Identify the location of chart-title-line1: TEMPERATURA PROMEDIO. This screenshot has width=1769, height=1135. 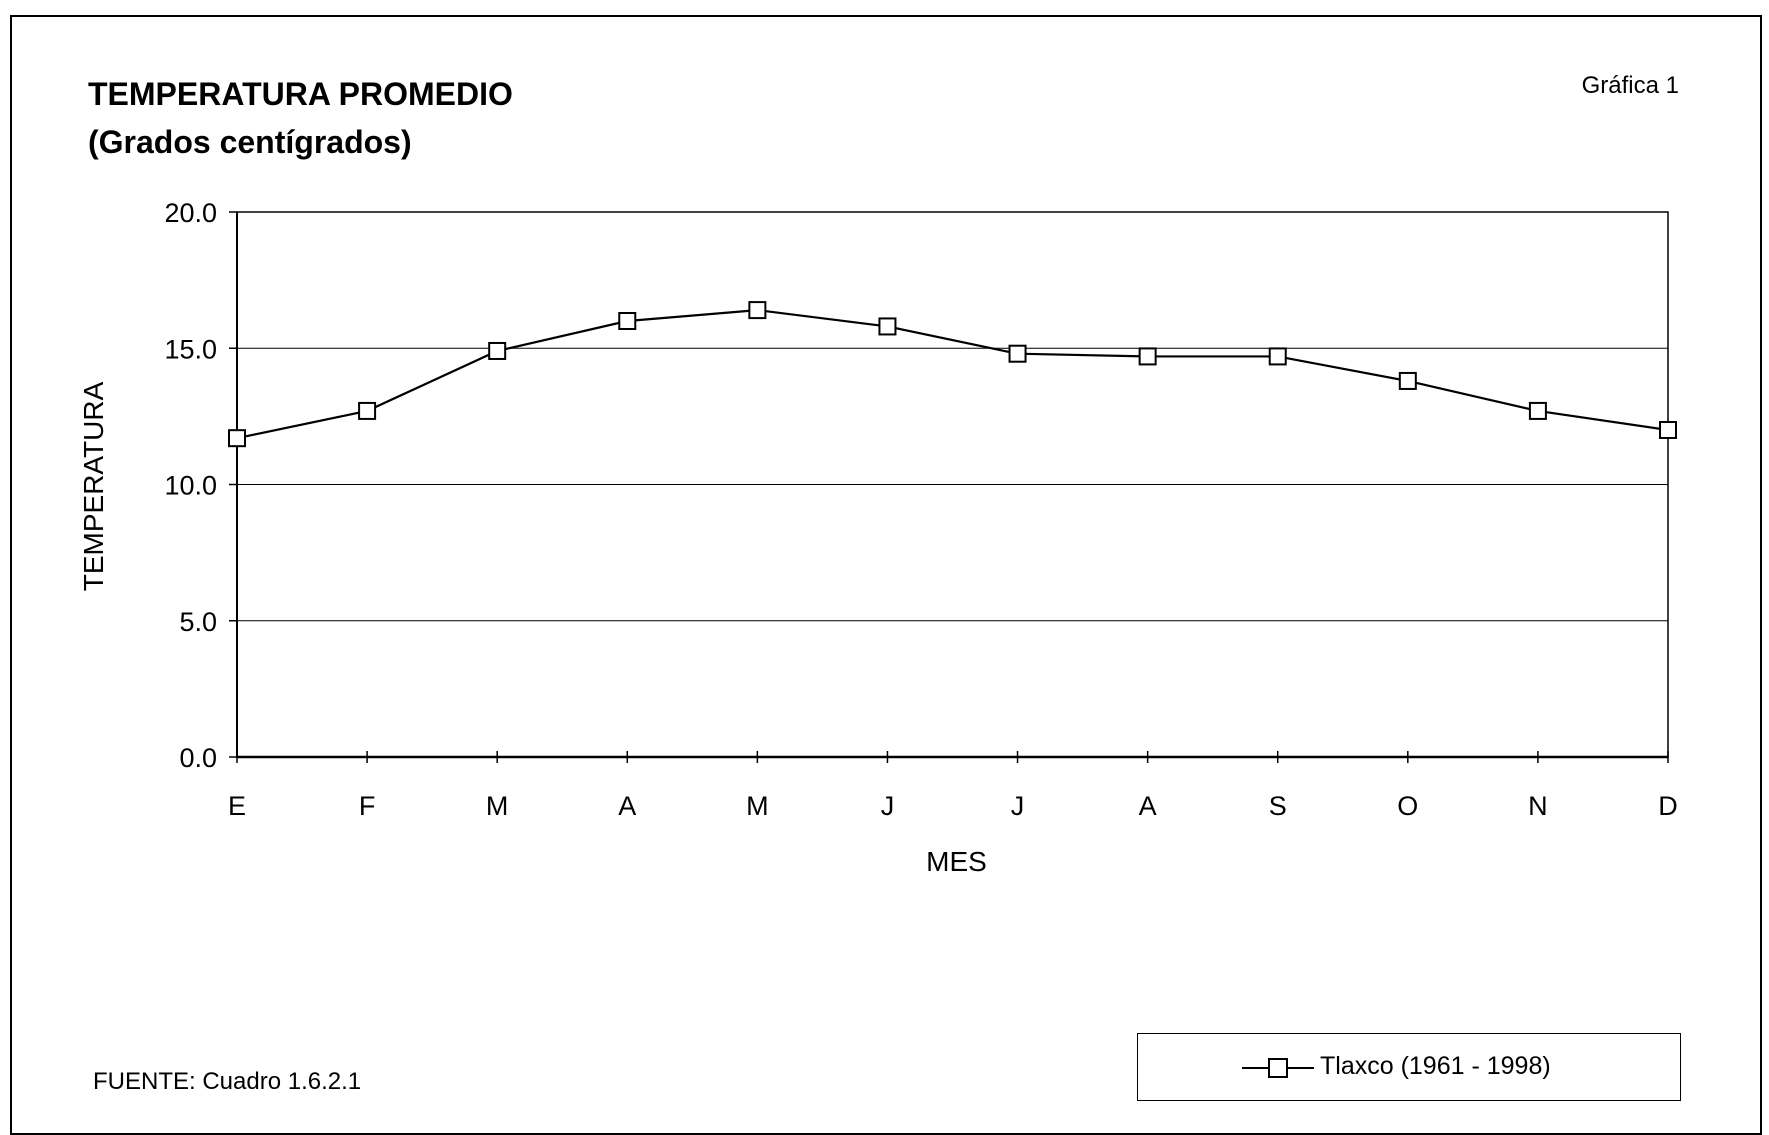
(300, 94).